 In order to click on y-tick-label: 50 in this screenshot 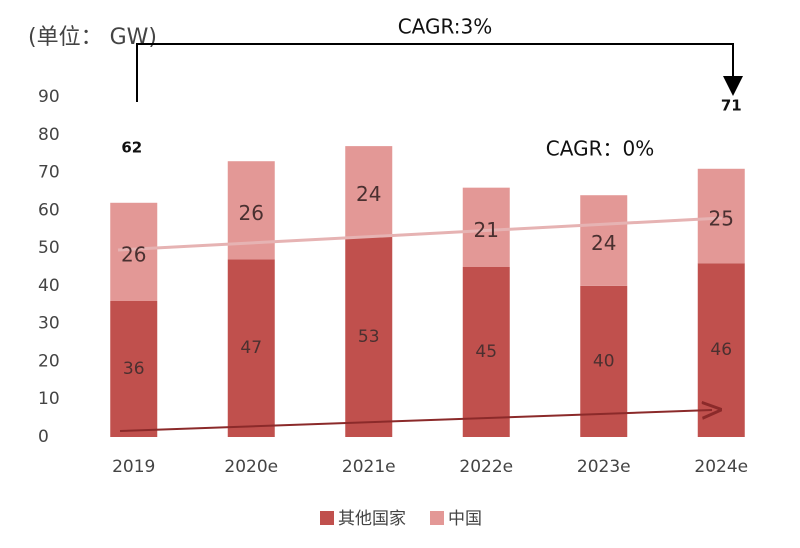, I will do `click(49, 248)`.